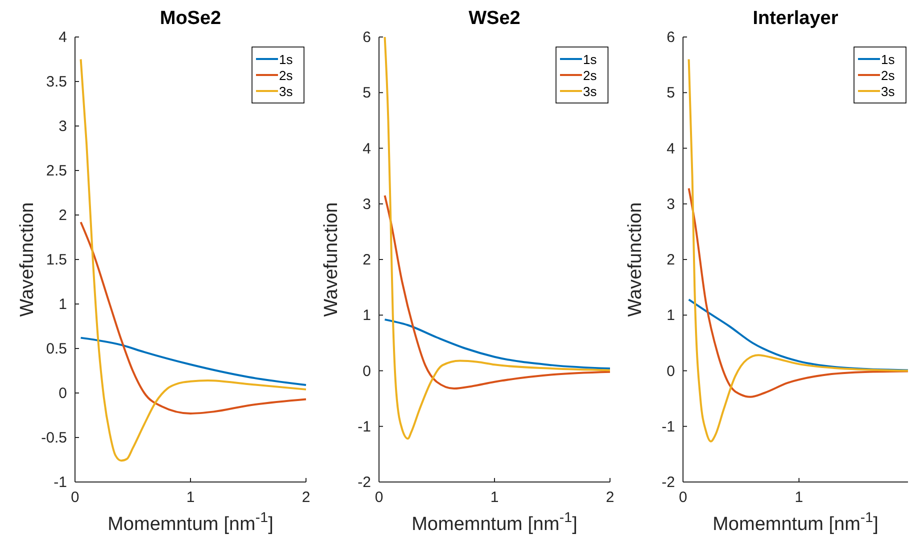 Image resolution: width=909 pixels, height=542 pixels. What do you see at coordinates (795, 18) in the screenshot?
I see `chart-title: Interlayer` at bounding box center [795, 18].